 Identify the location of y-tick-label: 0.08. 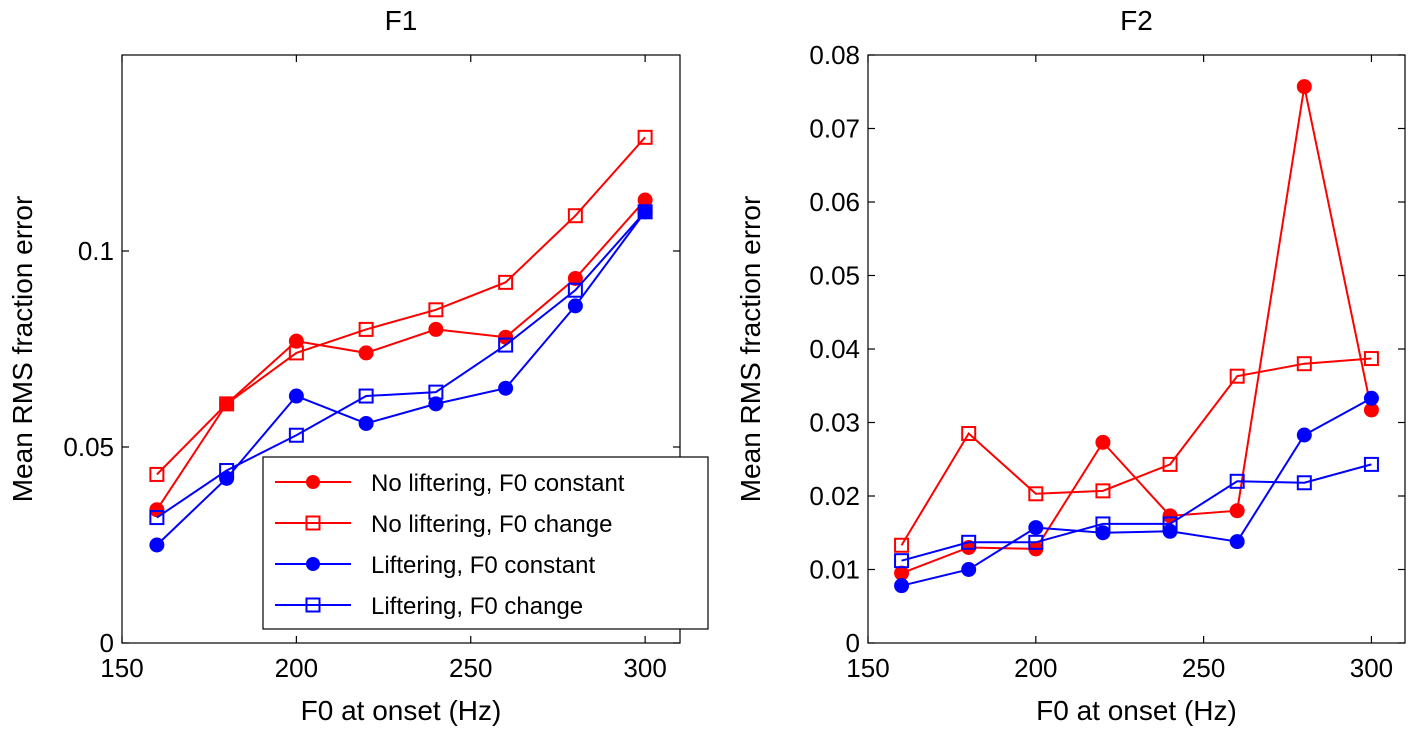
(834, 55).